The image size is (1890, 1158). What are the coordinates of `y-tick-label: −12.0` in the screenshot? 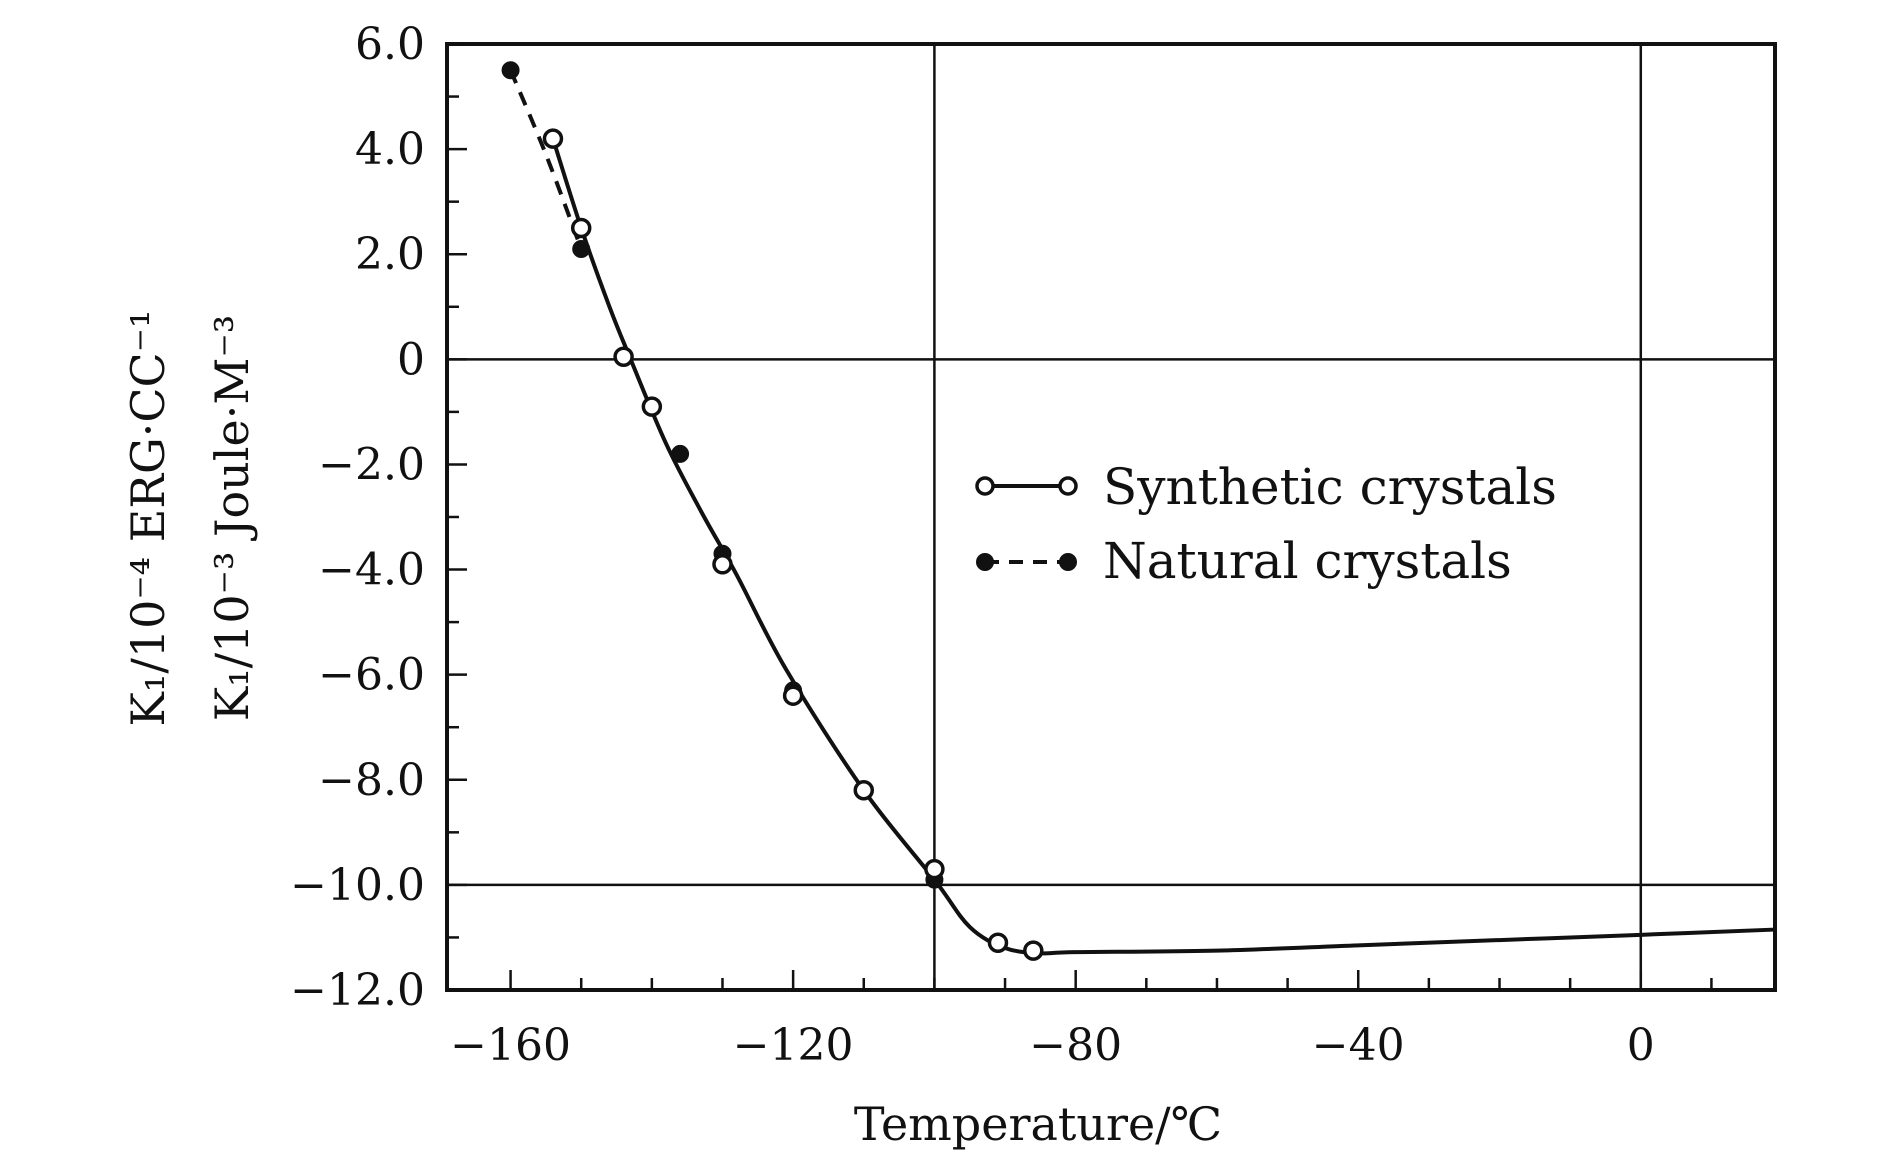 It's located at (357, 990).